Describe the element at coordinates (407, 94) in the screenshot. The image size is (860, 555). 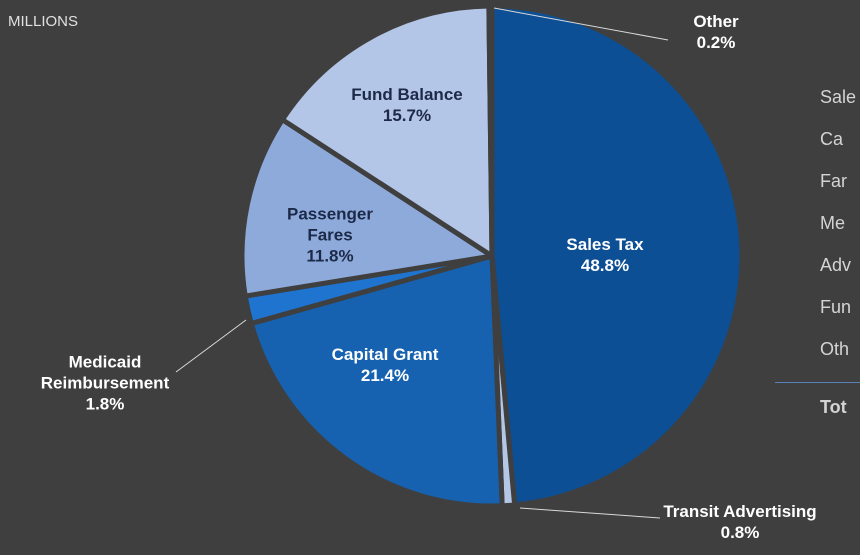
I see `slice-name: Fund Balance` at that location.